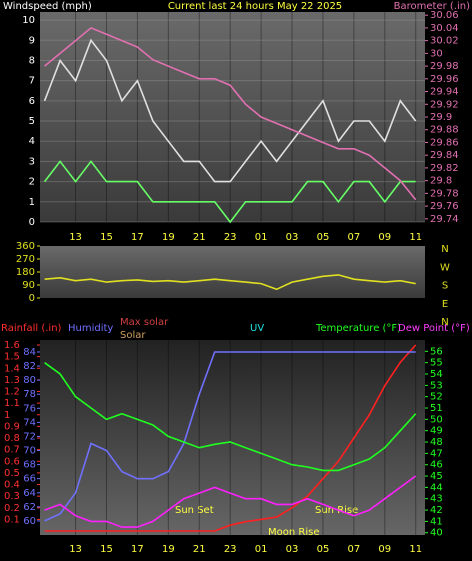  I want to click on y2-tick-label: 56, so click(436, 351).